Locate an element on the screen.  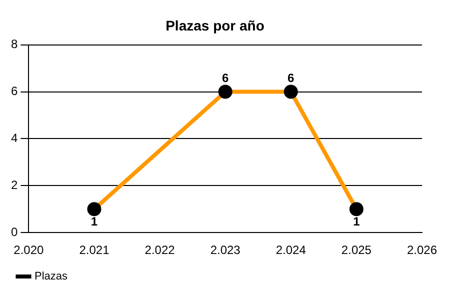
y-tick-label: 2 is located at coordinates (14, 185).